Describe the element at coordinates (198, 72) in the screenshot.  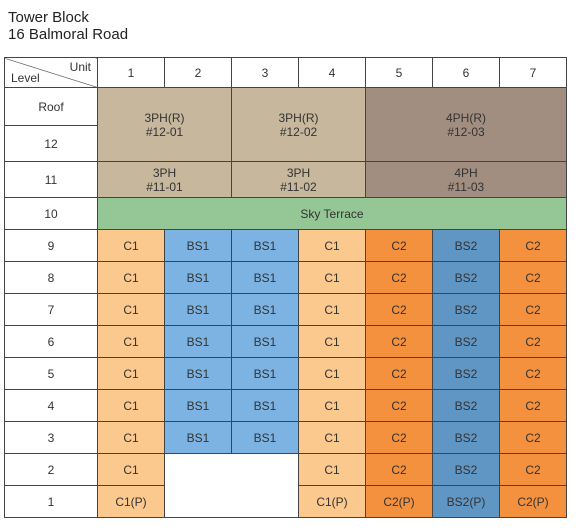
I see `unit-header-2: 2` at that location.